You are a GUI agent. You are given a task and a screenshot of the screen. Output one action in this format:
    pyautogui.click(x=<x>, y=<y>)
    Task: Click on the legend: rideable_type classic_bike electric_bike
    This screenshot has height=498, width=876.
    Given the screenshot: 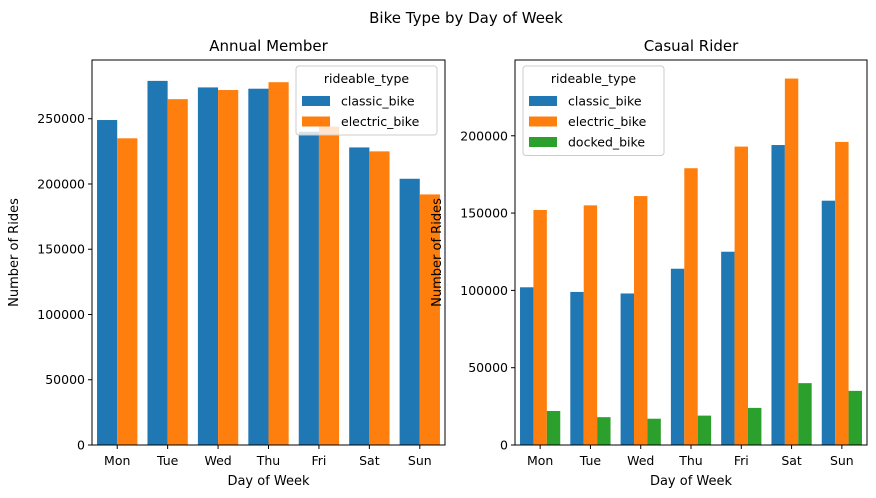 What is the action you would take?
    pyautogui.click(x=366, y=100)
    